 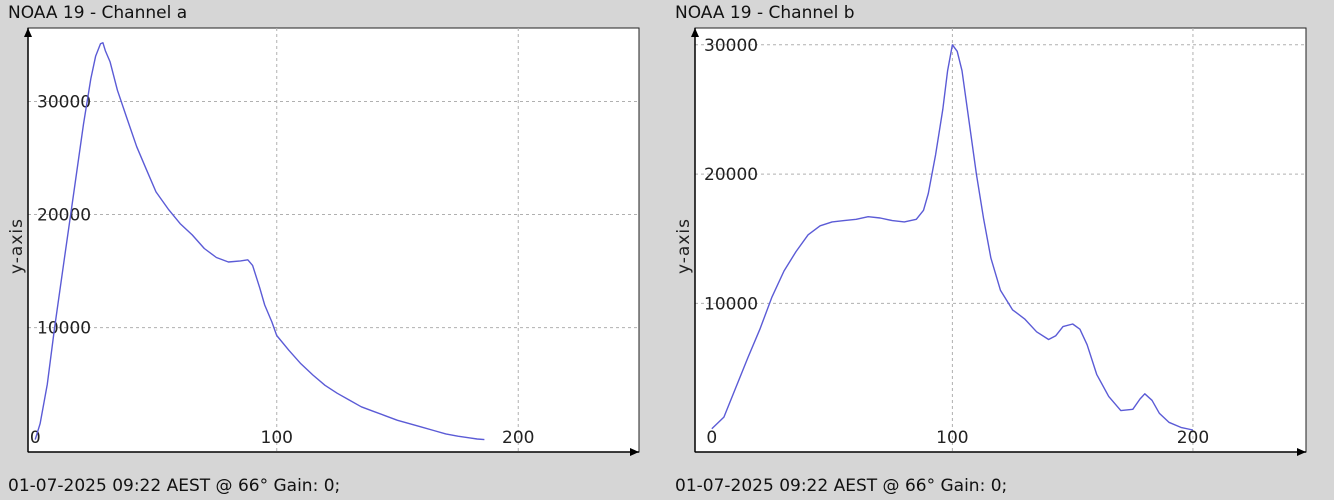 What do you see at coordinates (98, 13) in the screenshot?
I see `chart-title: NOAA 19 - Channel a` at bounding box center [98, 13].